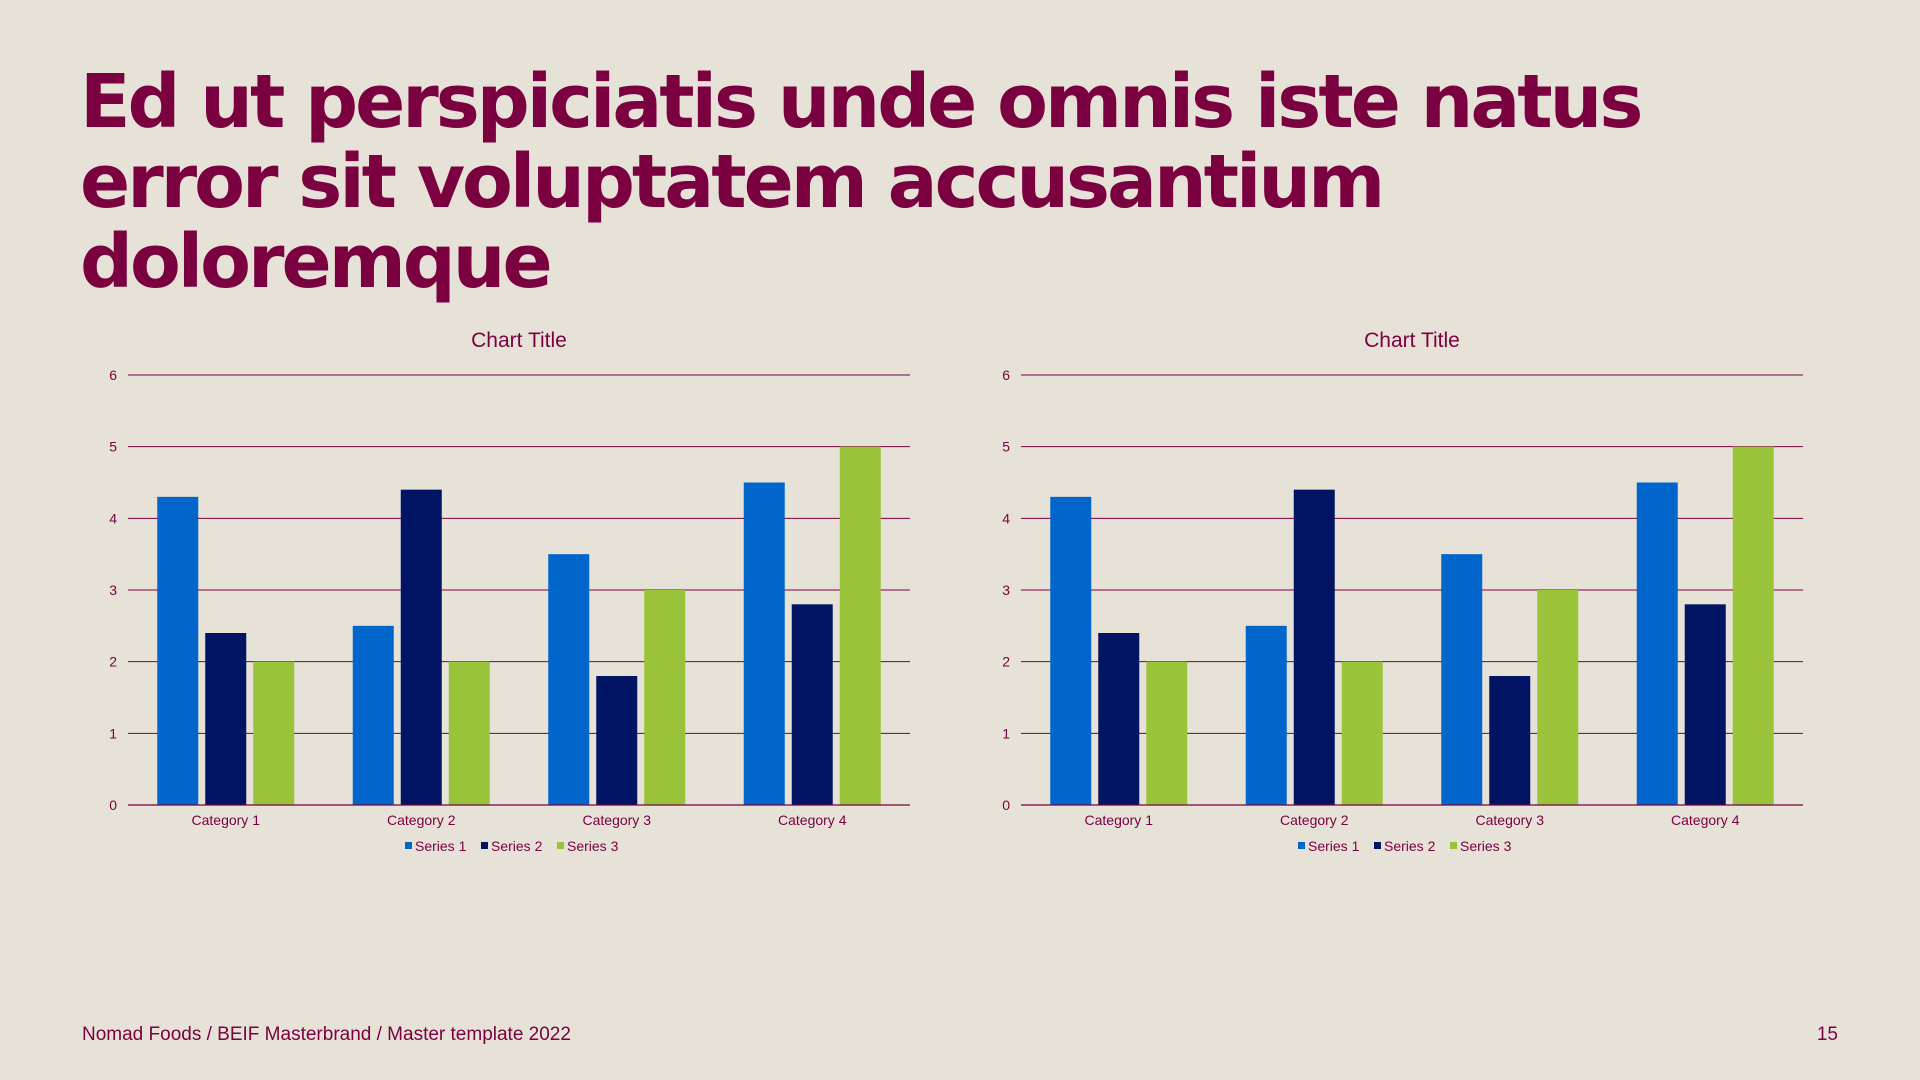 The height and width of the screenshot is (1080, 1920). What do you see at coordinates (1827, 1034) in the screenshot?
I see `page-number: 15` at bounding box center [1827, 1034].